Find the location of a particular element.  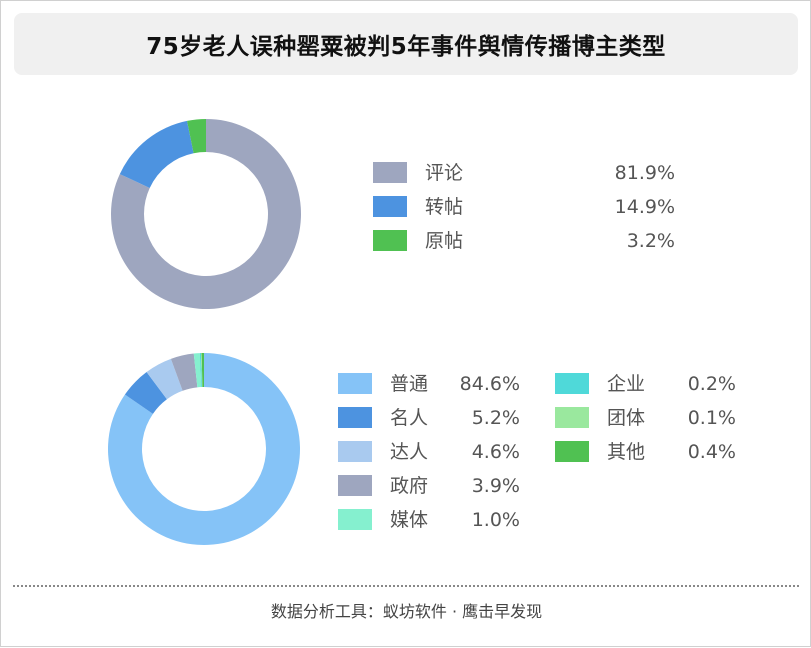

legend1-label-0: 评论 is located at coordinates (444, 173).